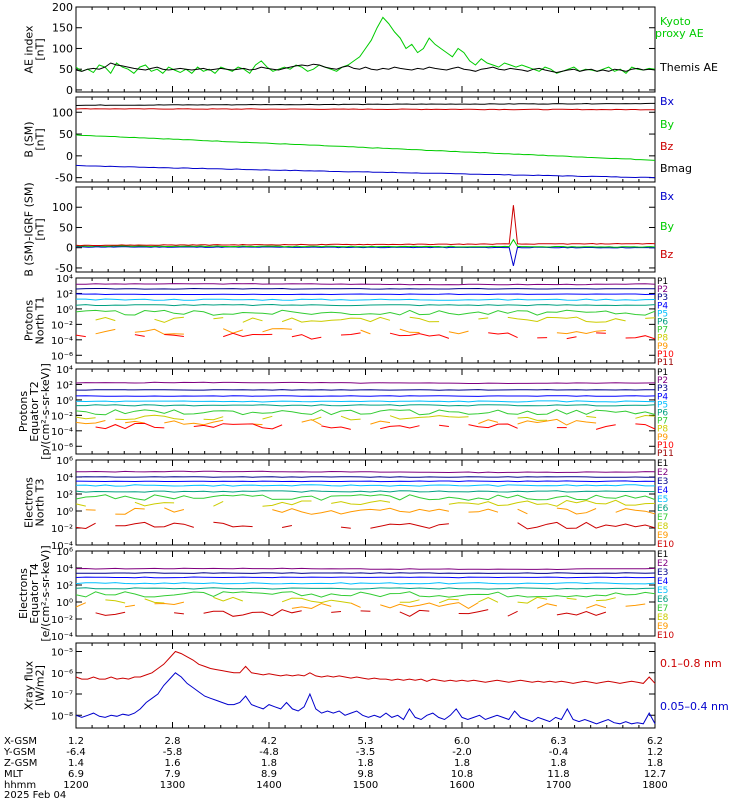 Image resolution: width=750 pixels, height=800 pixels. What do you see at coordinates (462, 752) in the screenshot?
I see `axis-cell-4-1: -2.0` at bounding box center [462, 752].